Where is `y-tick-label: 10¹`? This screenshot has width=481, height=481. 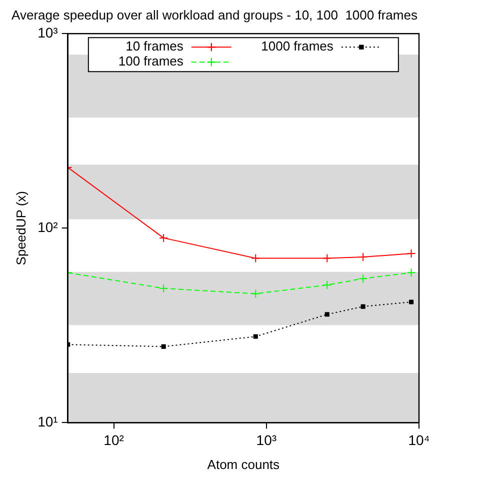 y-tick-label: 10¹ is located at coordinates (48, 421).